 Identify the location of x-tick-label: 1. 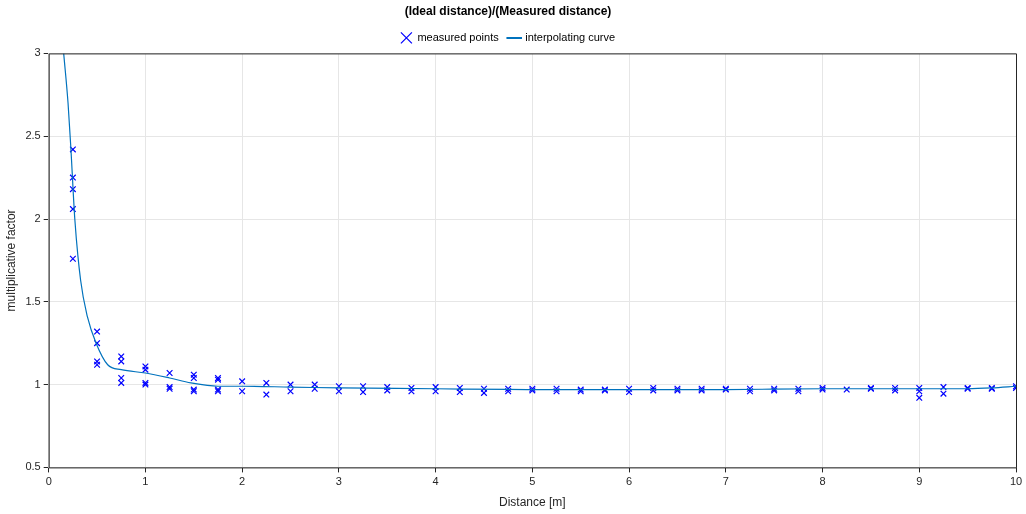
(145, 481).